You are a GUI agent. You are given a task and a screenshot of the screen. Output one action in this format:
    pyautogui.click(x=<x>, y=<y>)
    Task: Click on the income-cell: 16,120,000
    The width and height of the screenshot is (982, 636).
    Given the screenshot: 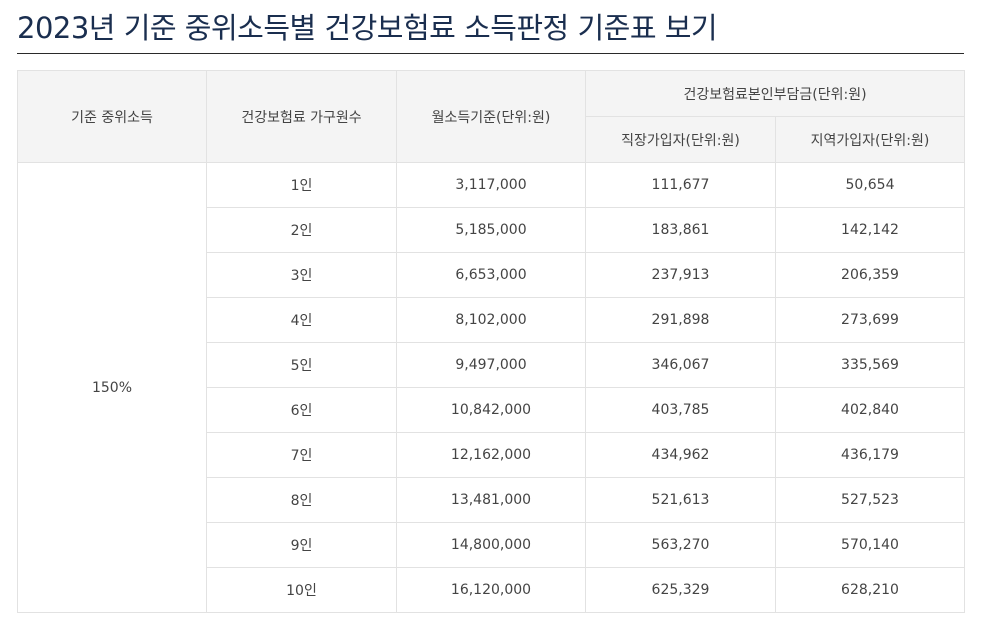 What is the action you would take?
    pyautogui.click(x=491, y=590)
    